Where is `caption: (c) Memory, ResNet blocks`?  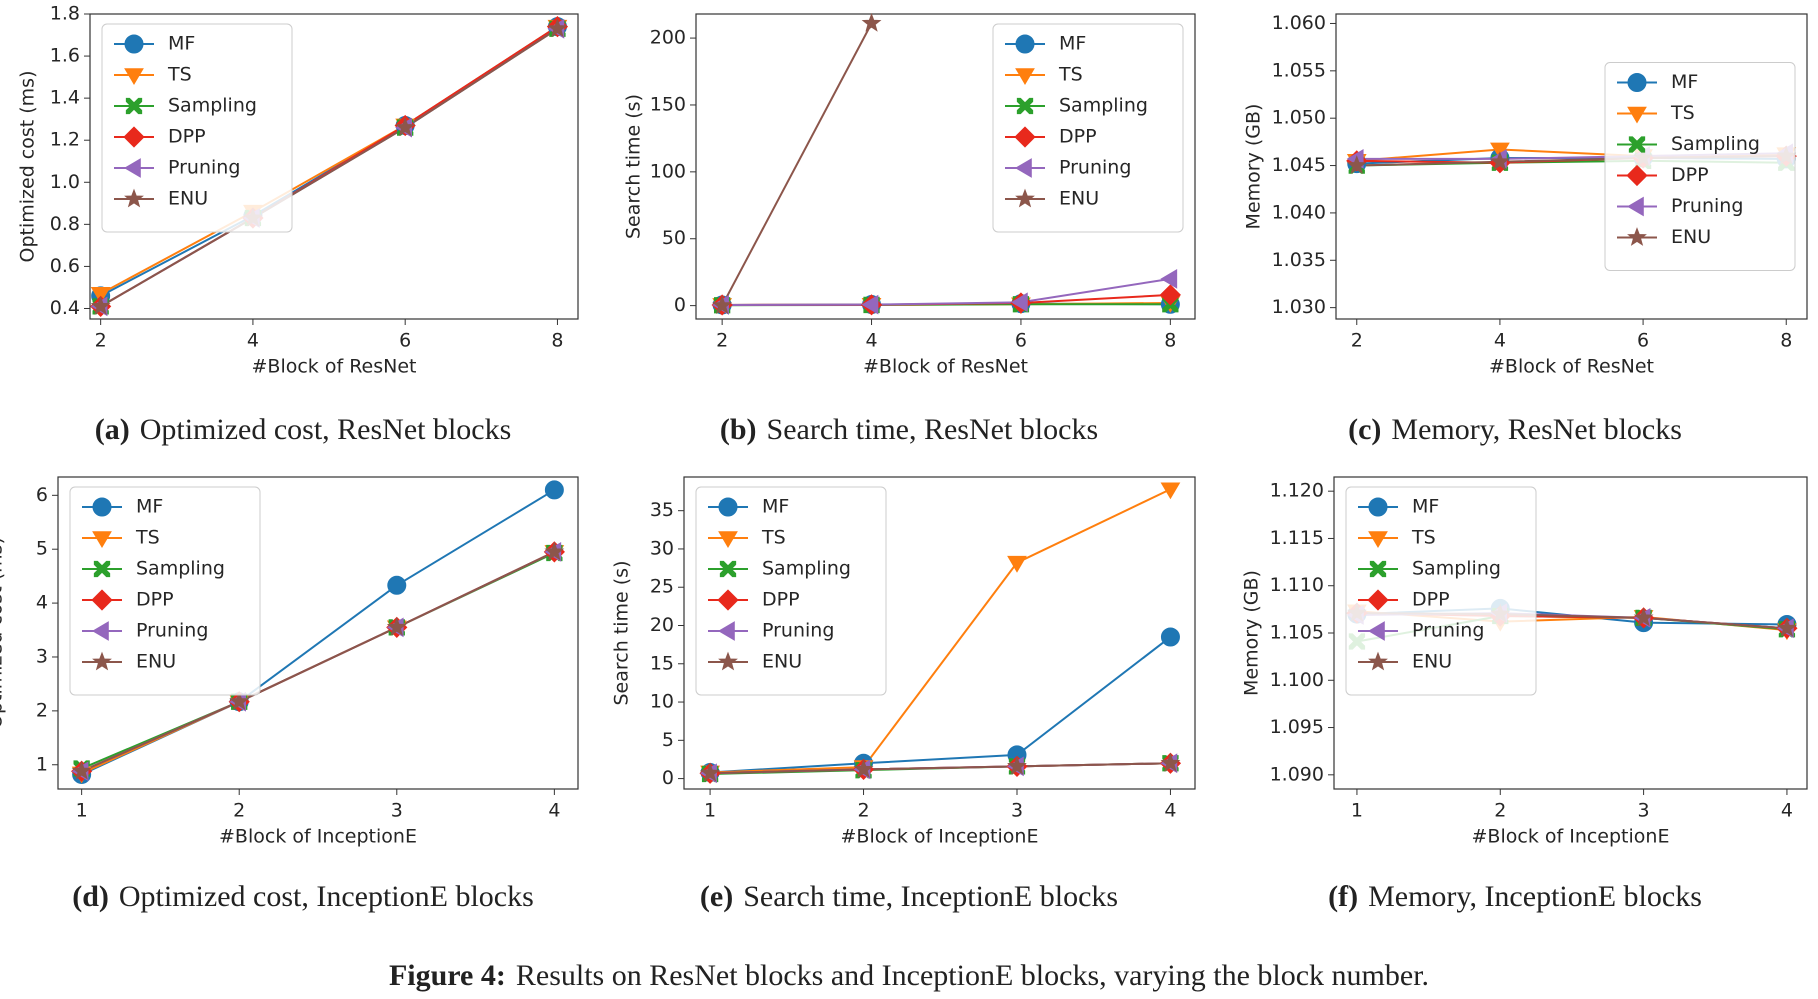
caption: (c) Memory, ResNet blocks is located at coordinates (1515, 429).